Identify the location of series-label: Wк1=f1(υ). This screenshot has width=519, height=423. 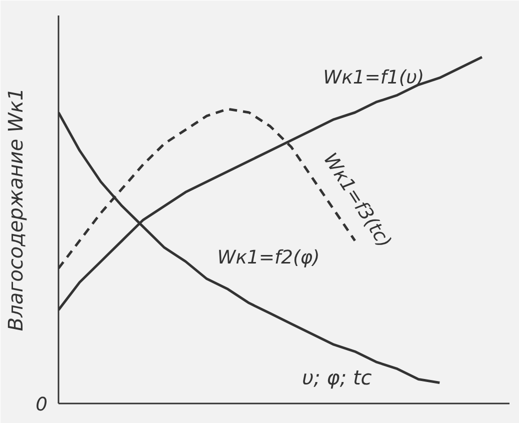
(373, 77).